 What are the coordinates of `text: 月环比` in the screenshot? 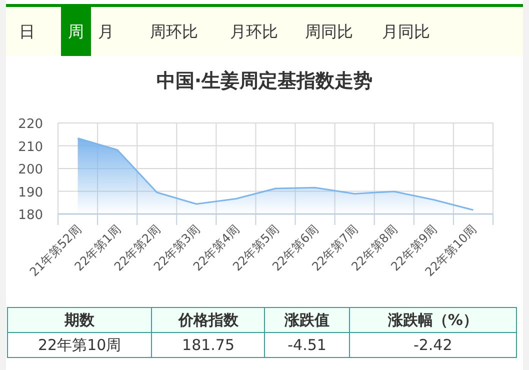 It's located at (254, 32).